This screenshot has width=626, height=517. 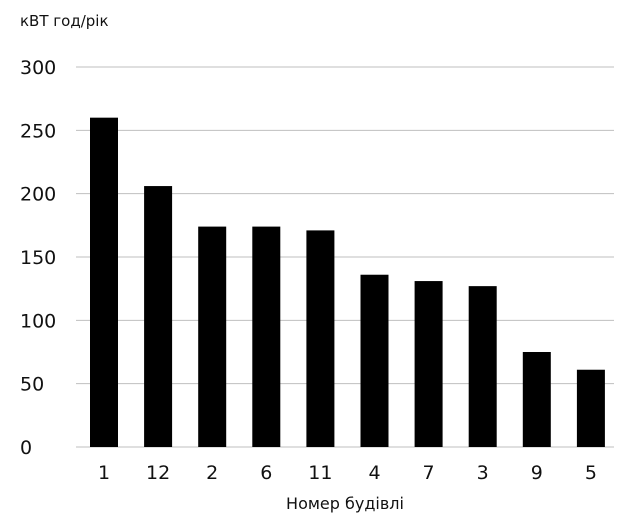 What do you see at coordinates (38, 131) in the screenshot?
I see `y-tick-label: 250` at bounding box center [38, 131].